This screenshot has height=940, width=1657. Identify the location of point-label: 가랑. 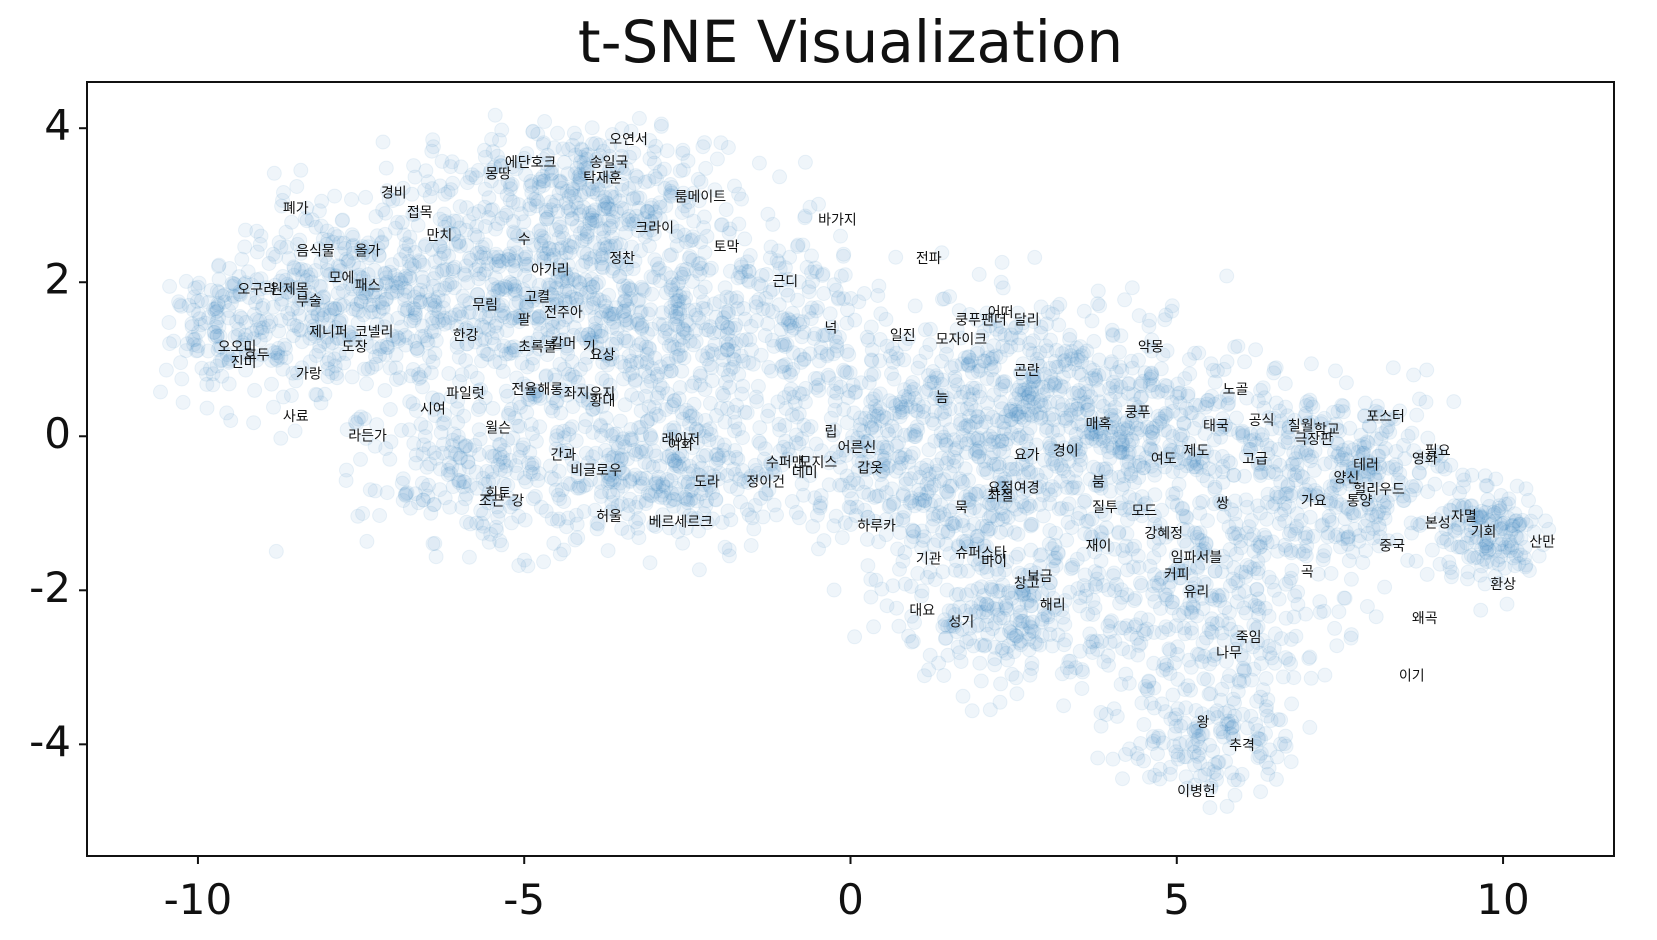
(309, 375).